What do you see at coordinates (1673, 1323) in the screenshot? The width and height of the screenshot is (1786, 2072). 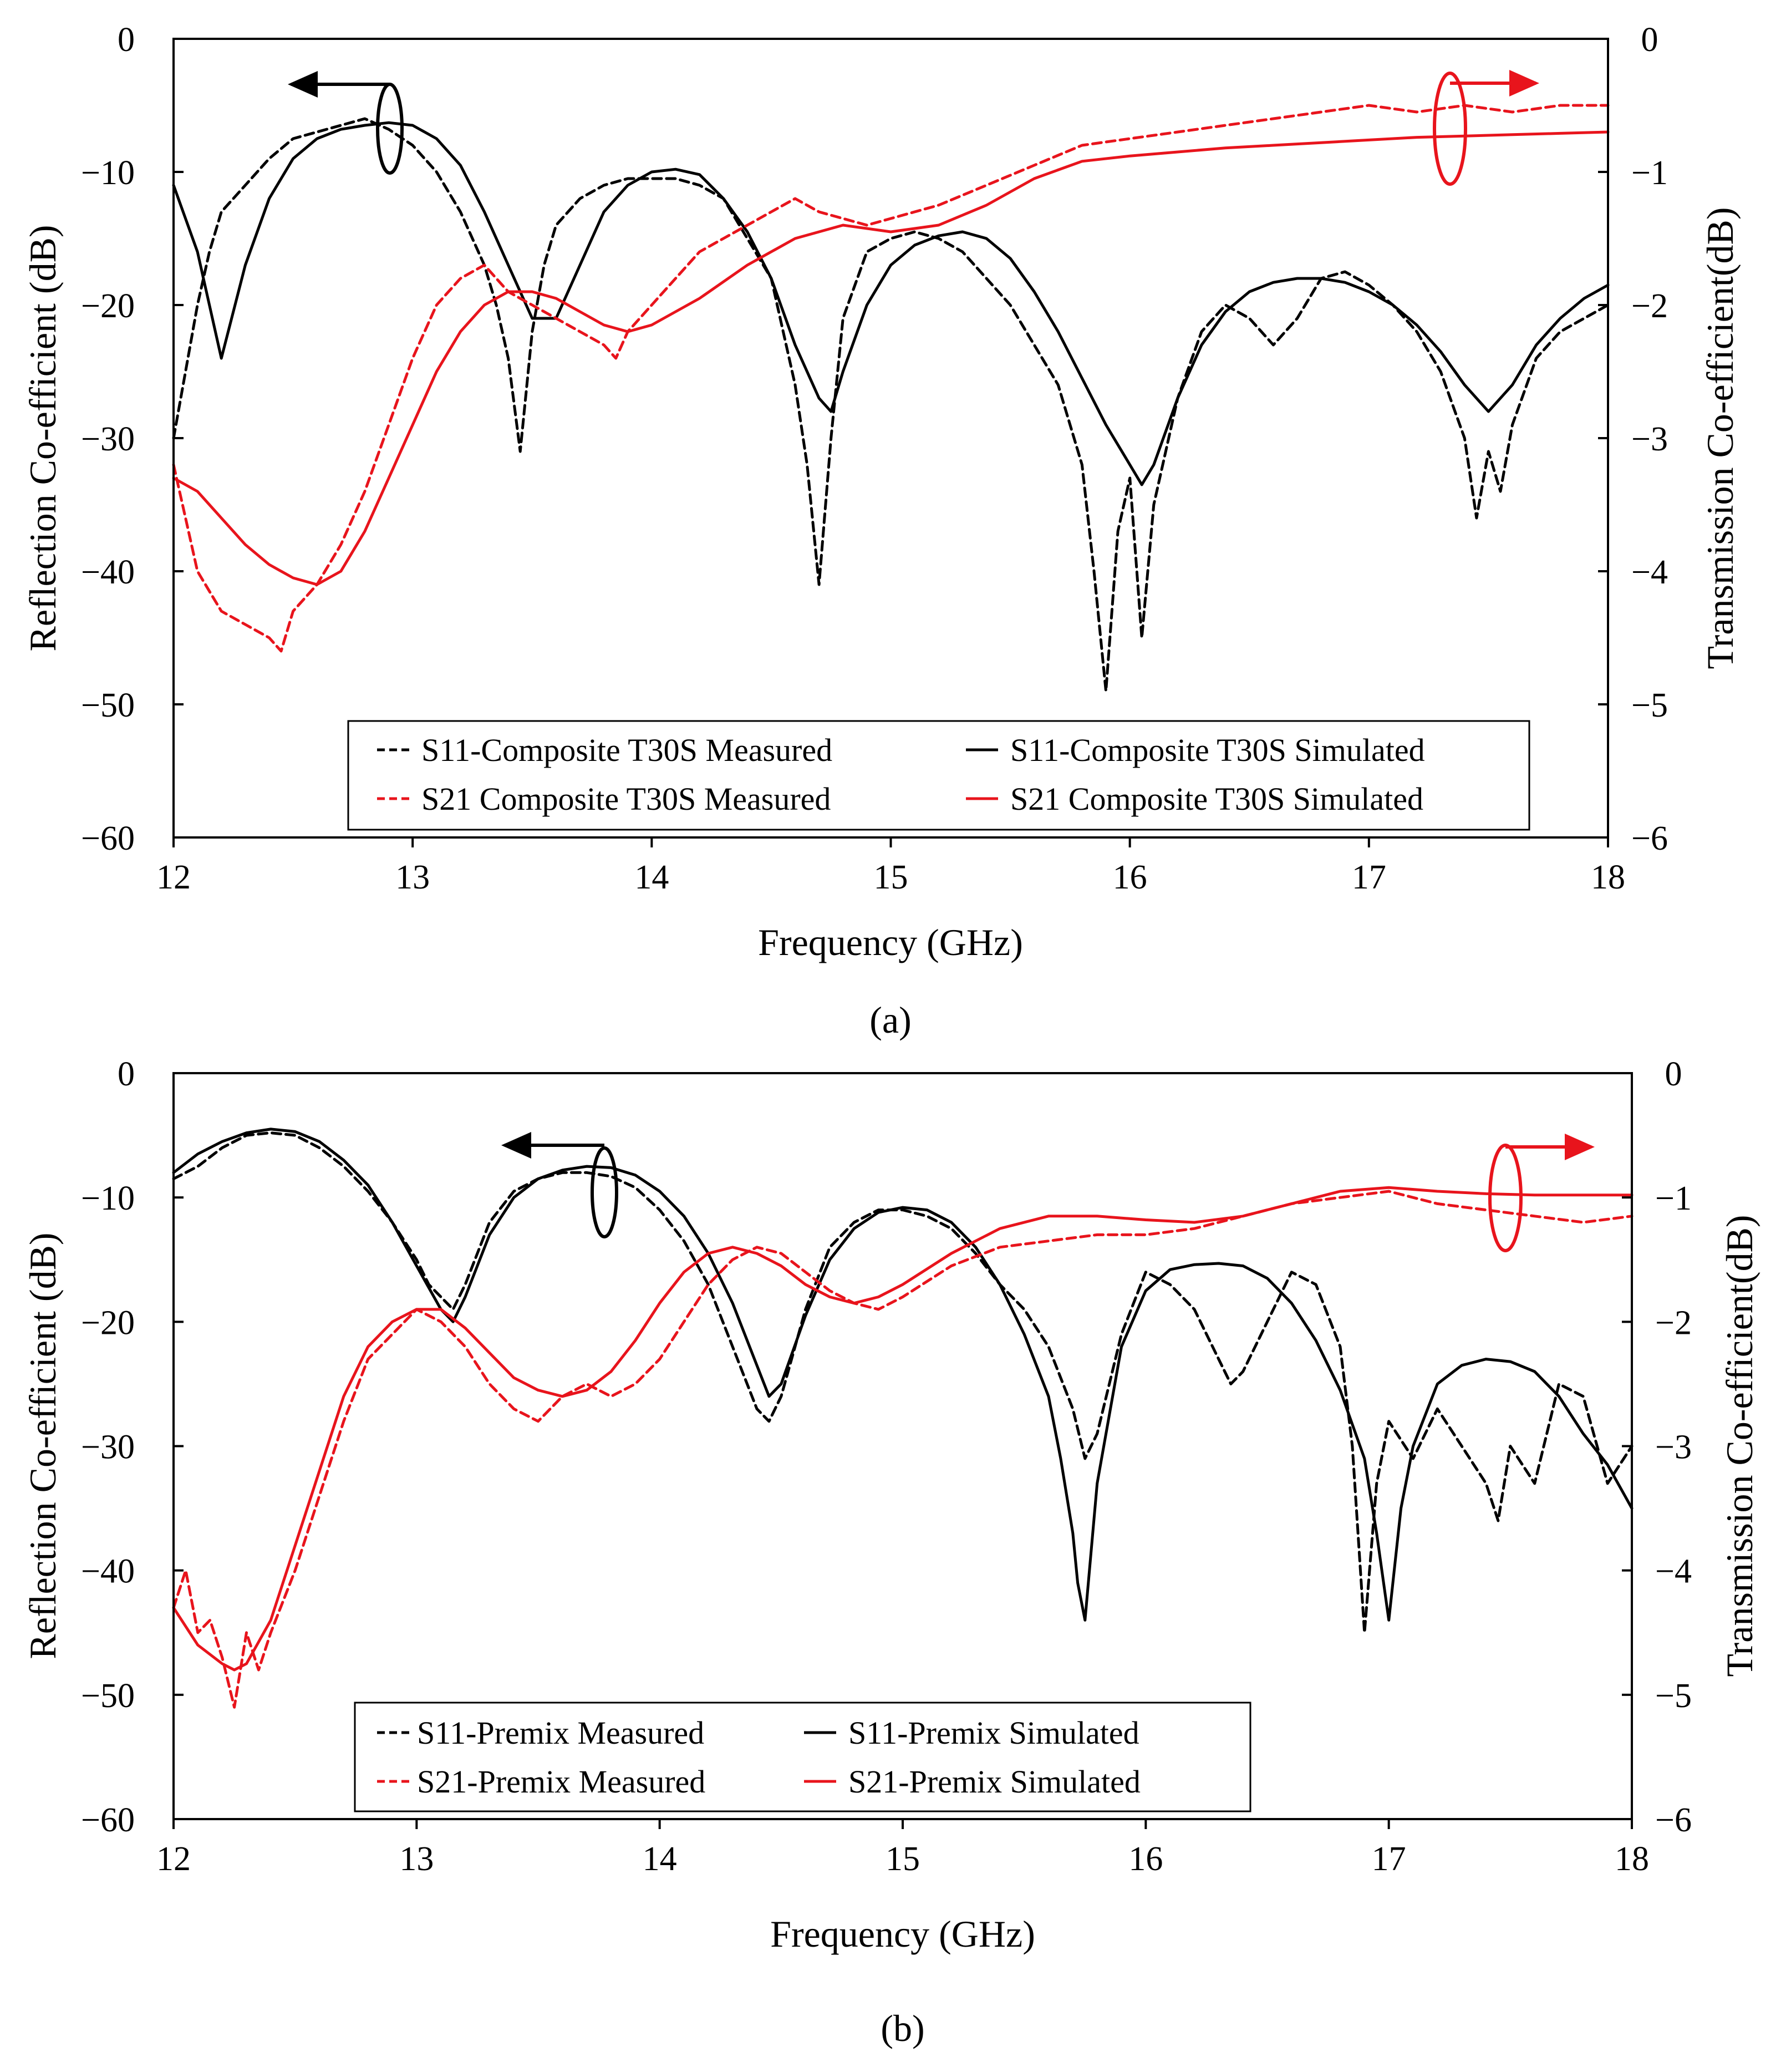 I see `y2-tick-label-2-b: −2` at bounding box center [1673, 1323].